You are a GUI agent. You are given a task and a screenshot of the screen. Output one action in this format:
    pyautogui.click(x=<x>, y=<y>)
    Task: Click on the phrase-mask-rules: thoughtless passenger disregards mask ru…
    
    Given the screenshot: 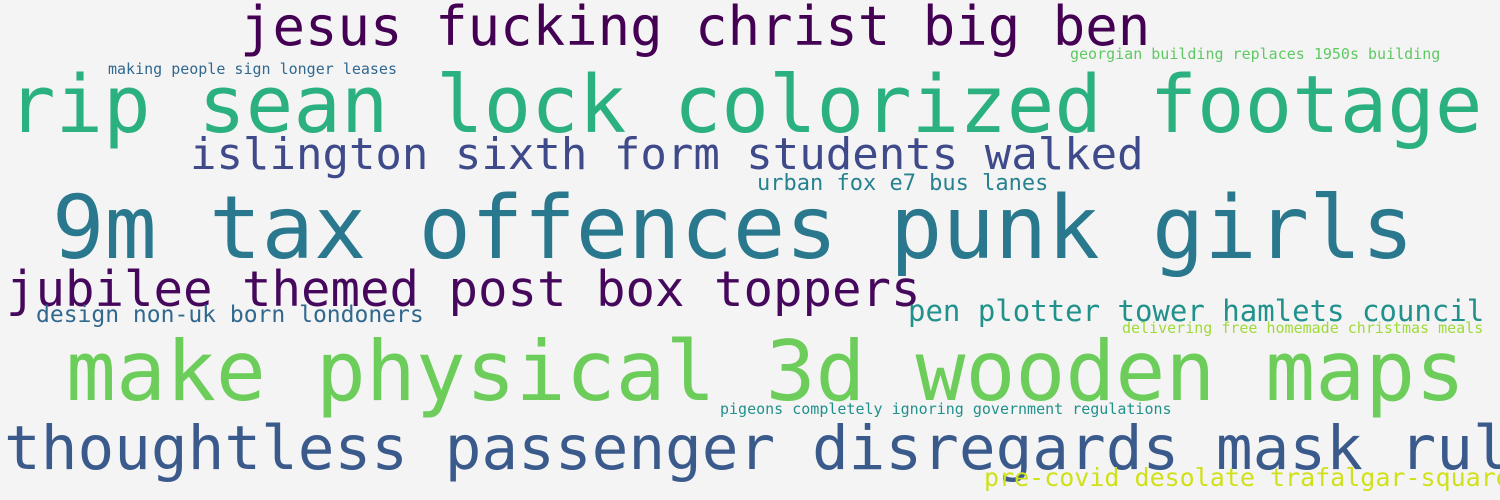 What is the action you would take?
    pyautogui.click(x=752, y=448)
    